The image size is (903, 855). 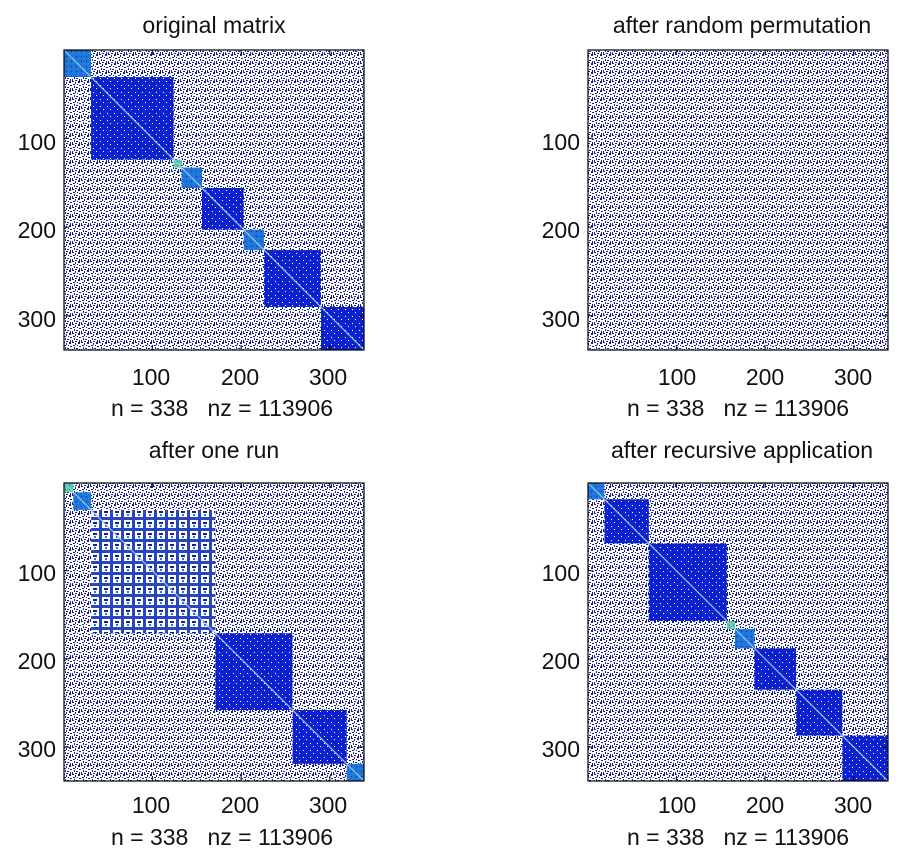 What do you see at coordinates (853, 805) in the screenshot?
I see `panel-4-x-tick-label: 300` at bounding box center [853, 805].